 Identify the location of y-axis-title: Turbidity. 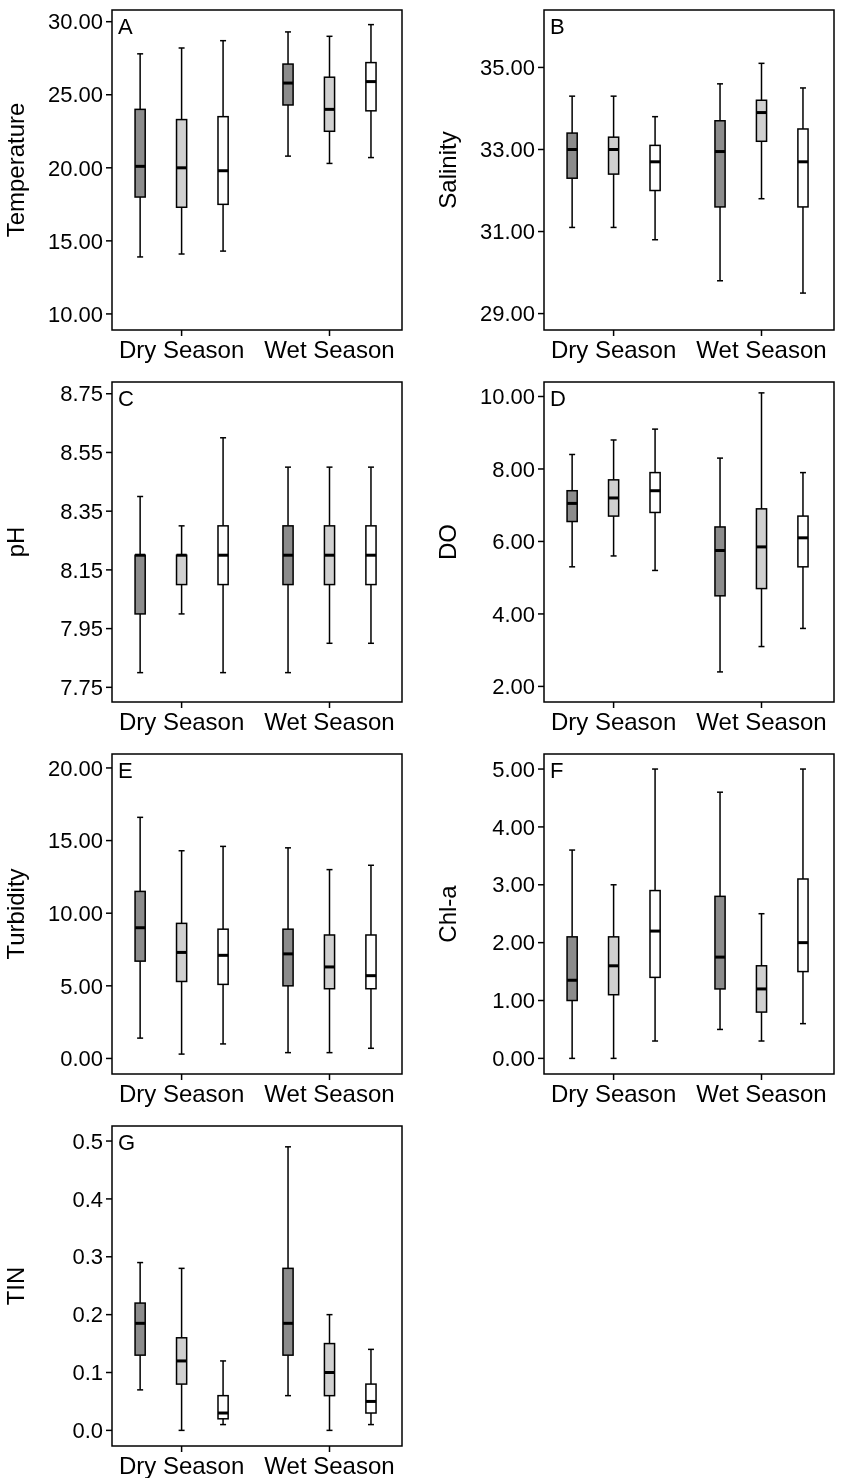
(15, 914).